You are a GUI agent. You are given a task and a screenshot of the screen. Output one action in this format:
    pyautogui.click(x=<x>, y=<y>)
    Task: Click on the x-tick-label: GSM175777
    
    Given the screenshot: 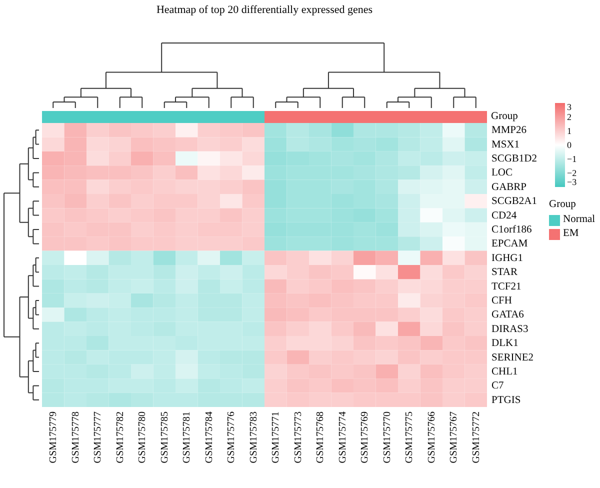 What is the action you would take?
    pyautogui.click(x=98, y=438)
    